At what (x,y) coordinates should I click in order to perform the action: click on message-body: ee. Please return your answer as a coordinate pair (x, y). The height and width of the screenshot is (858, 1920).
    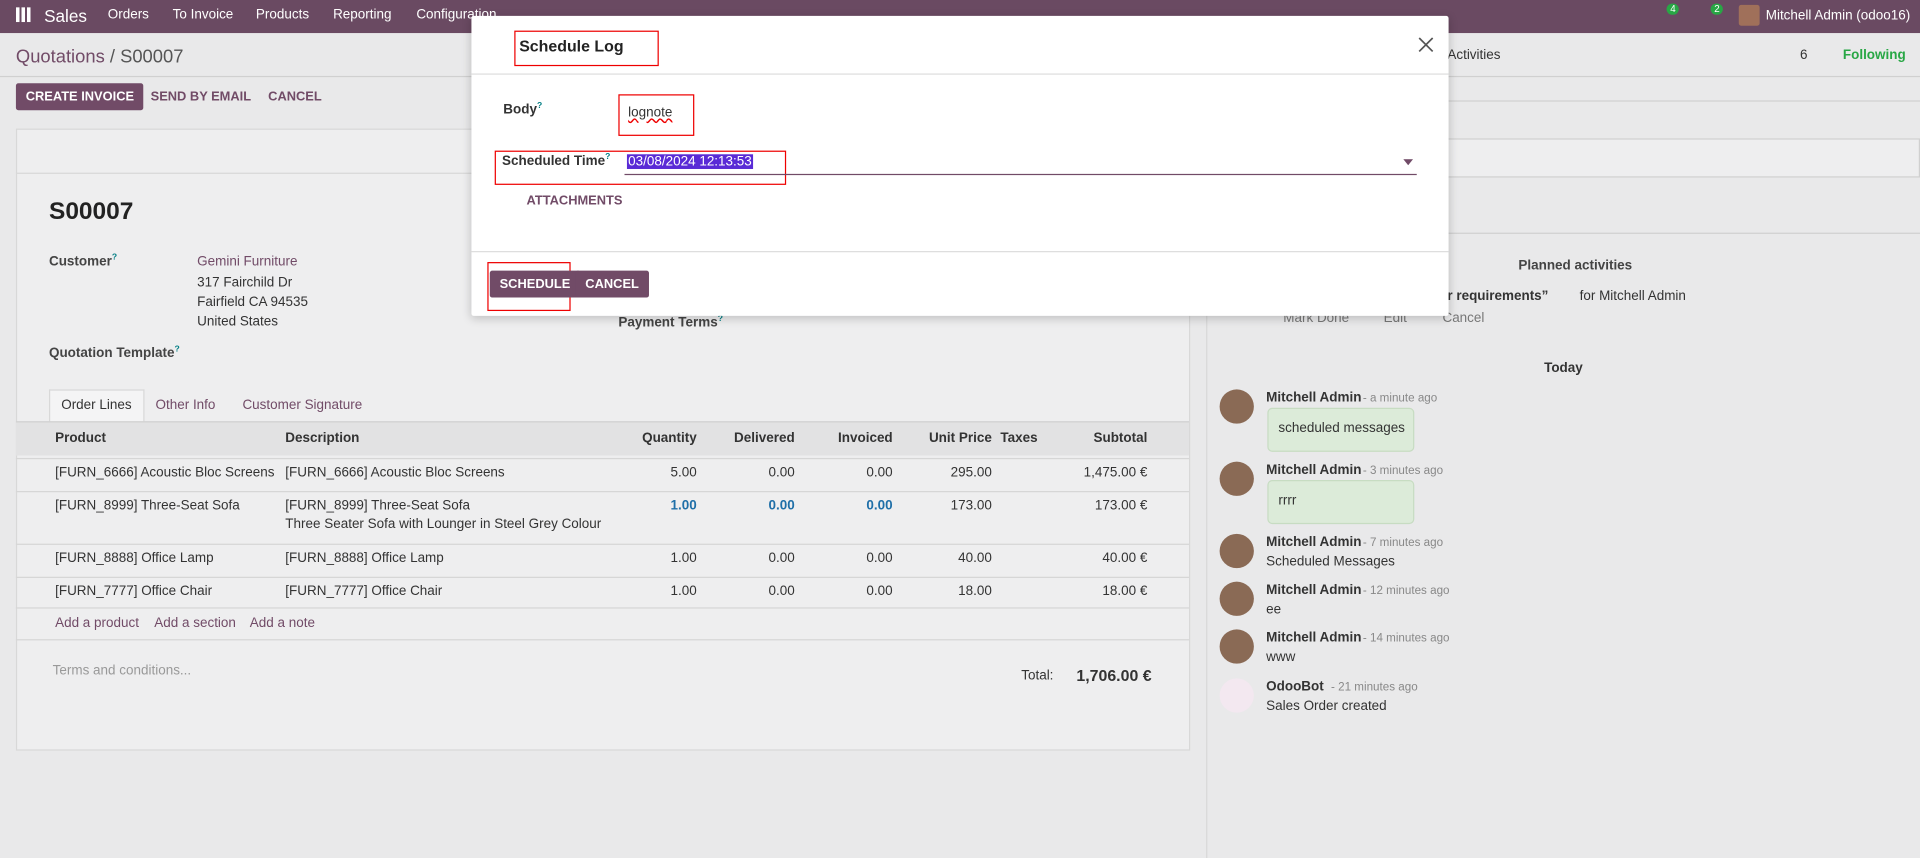
    Looking at the image, I should click on (1274, 610).